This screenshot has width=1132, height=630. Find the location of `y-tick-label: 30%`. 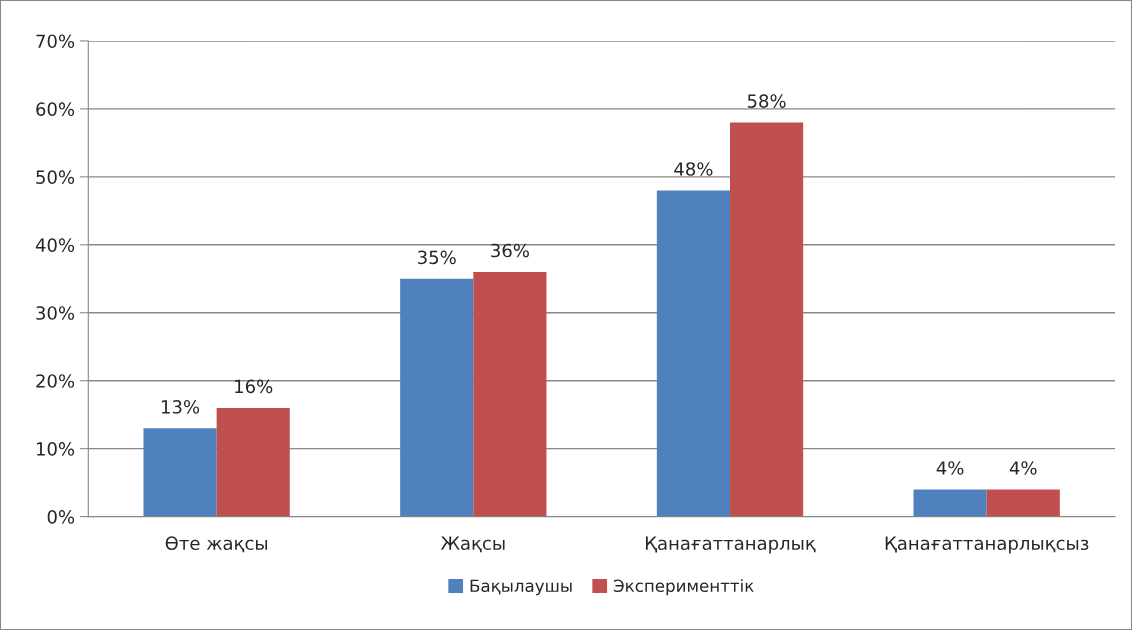

y-tick-label: 30% is located at coordinates (55, 313).